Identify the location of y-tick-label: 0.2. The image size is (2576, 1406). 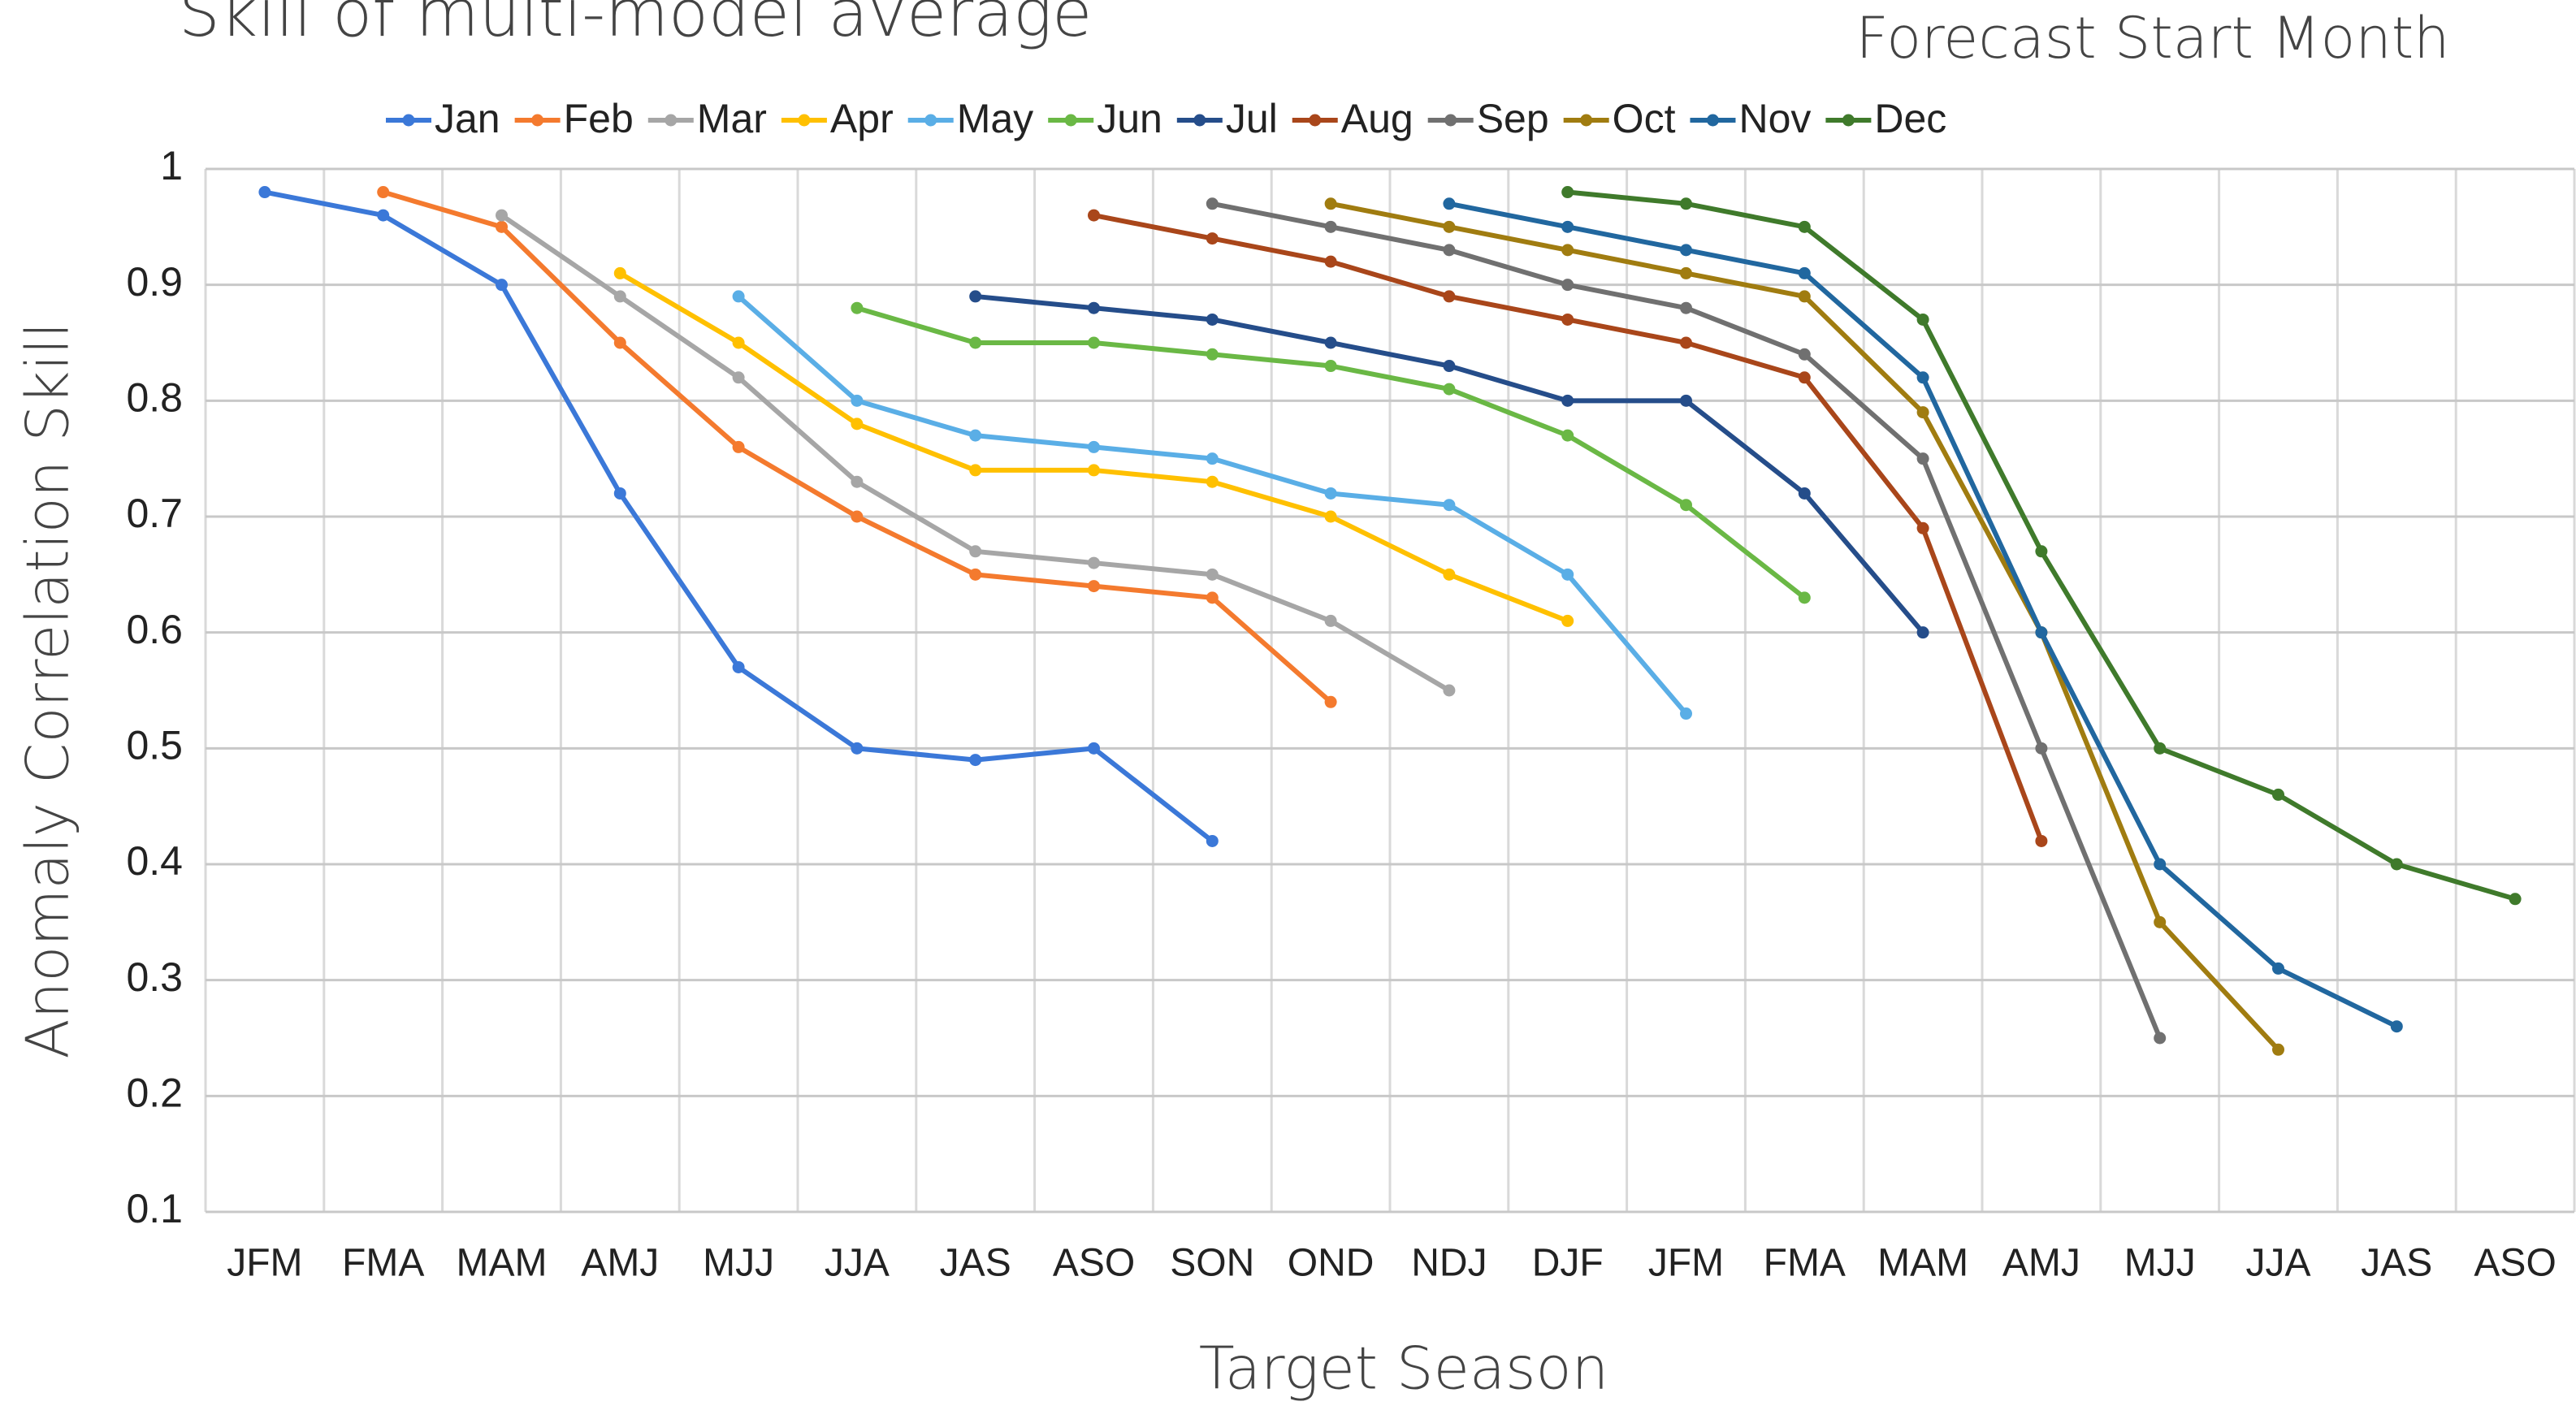
(154, 1093).